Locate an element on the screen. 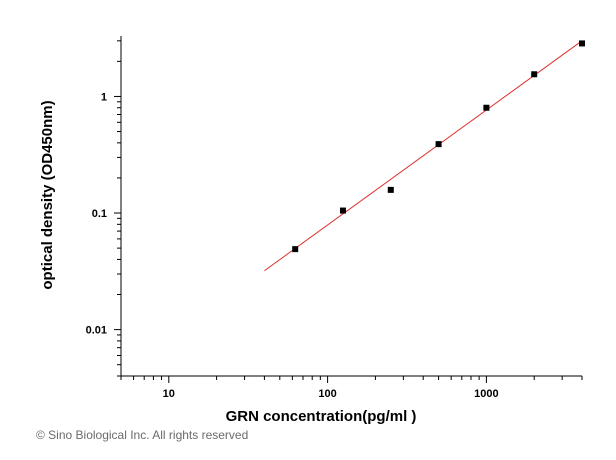 The image size is (616, 460). y-axis-title: optical density (OD450nm) is located at coordinates (47, 194).